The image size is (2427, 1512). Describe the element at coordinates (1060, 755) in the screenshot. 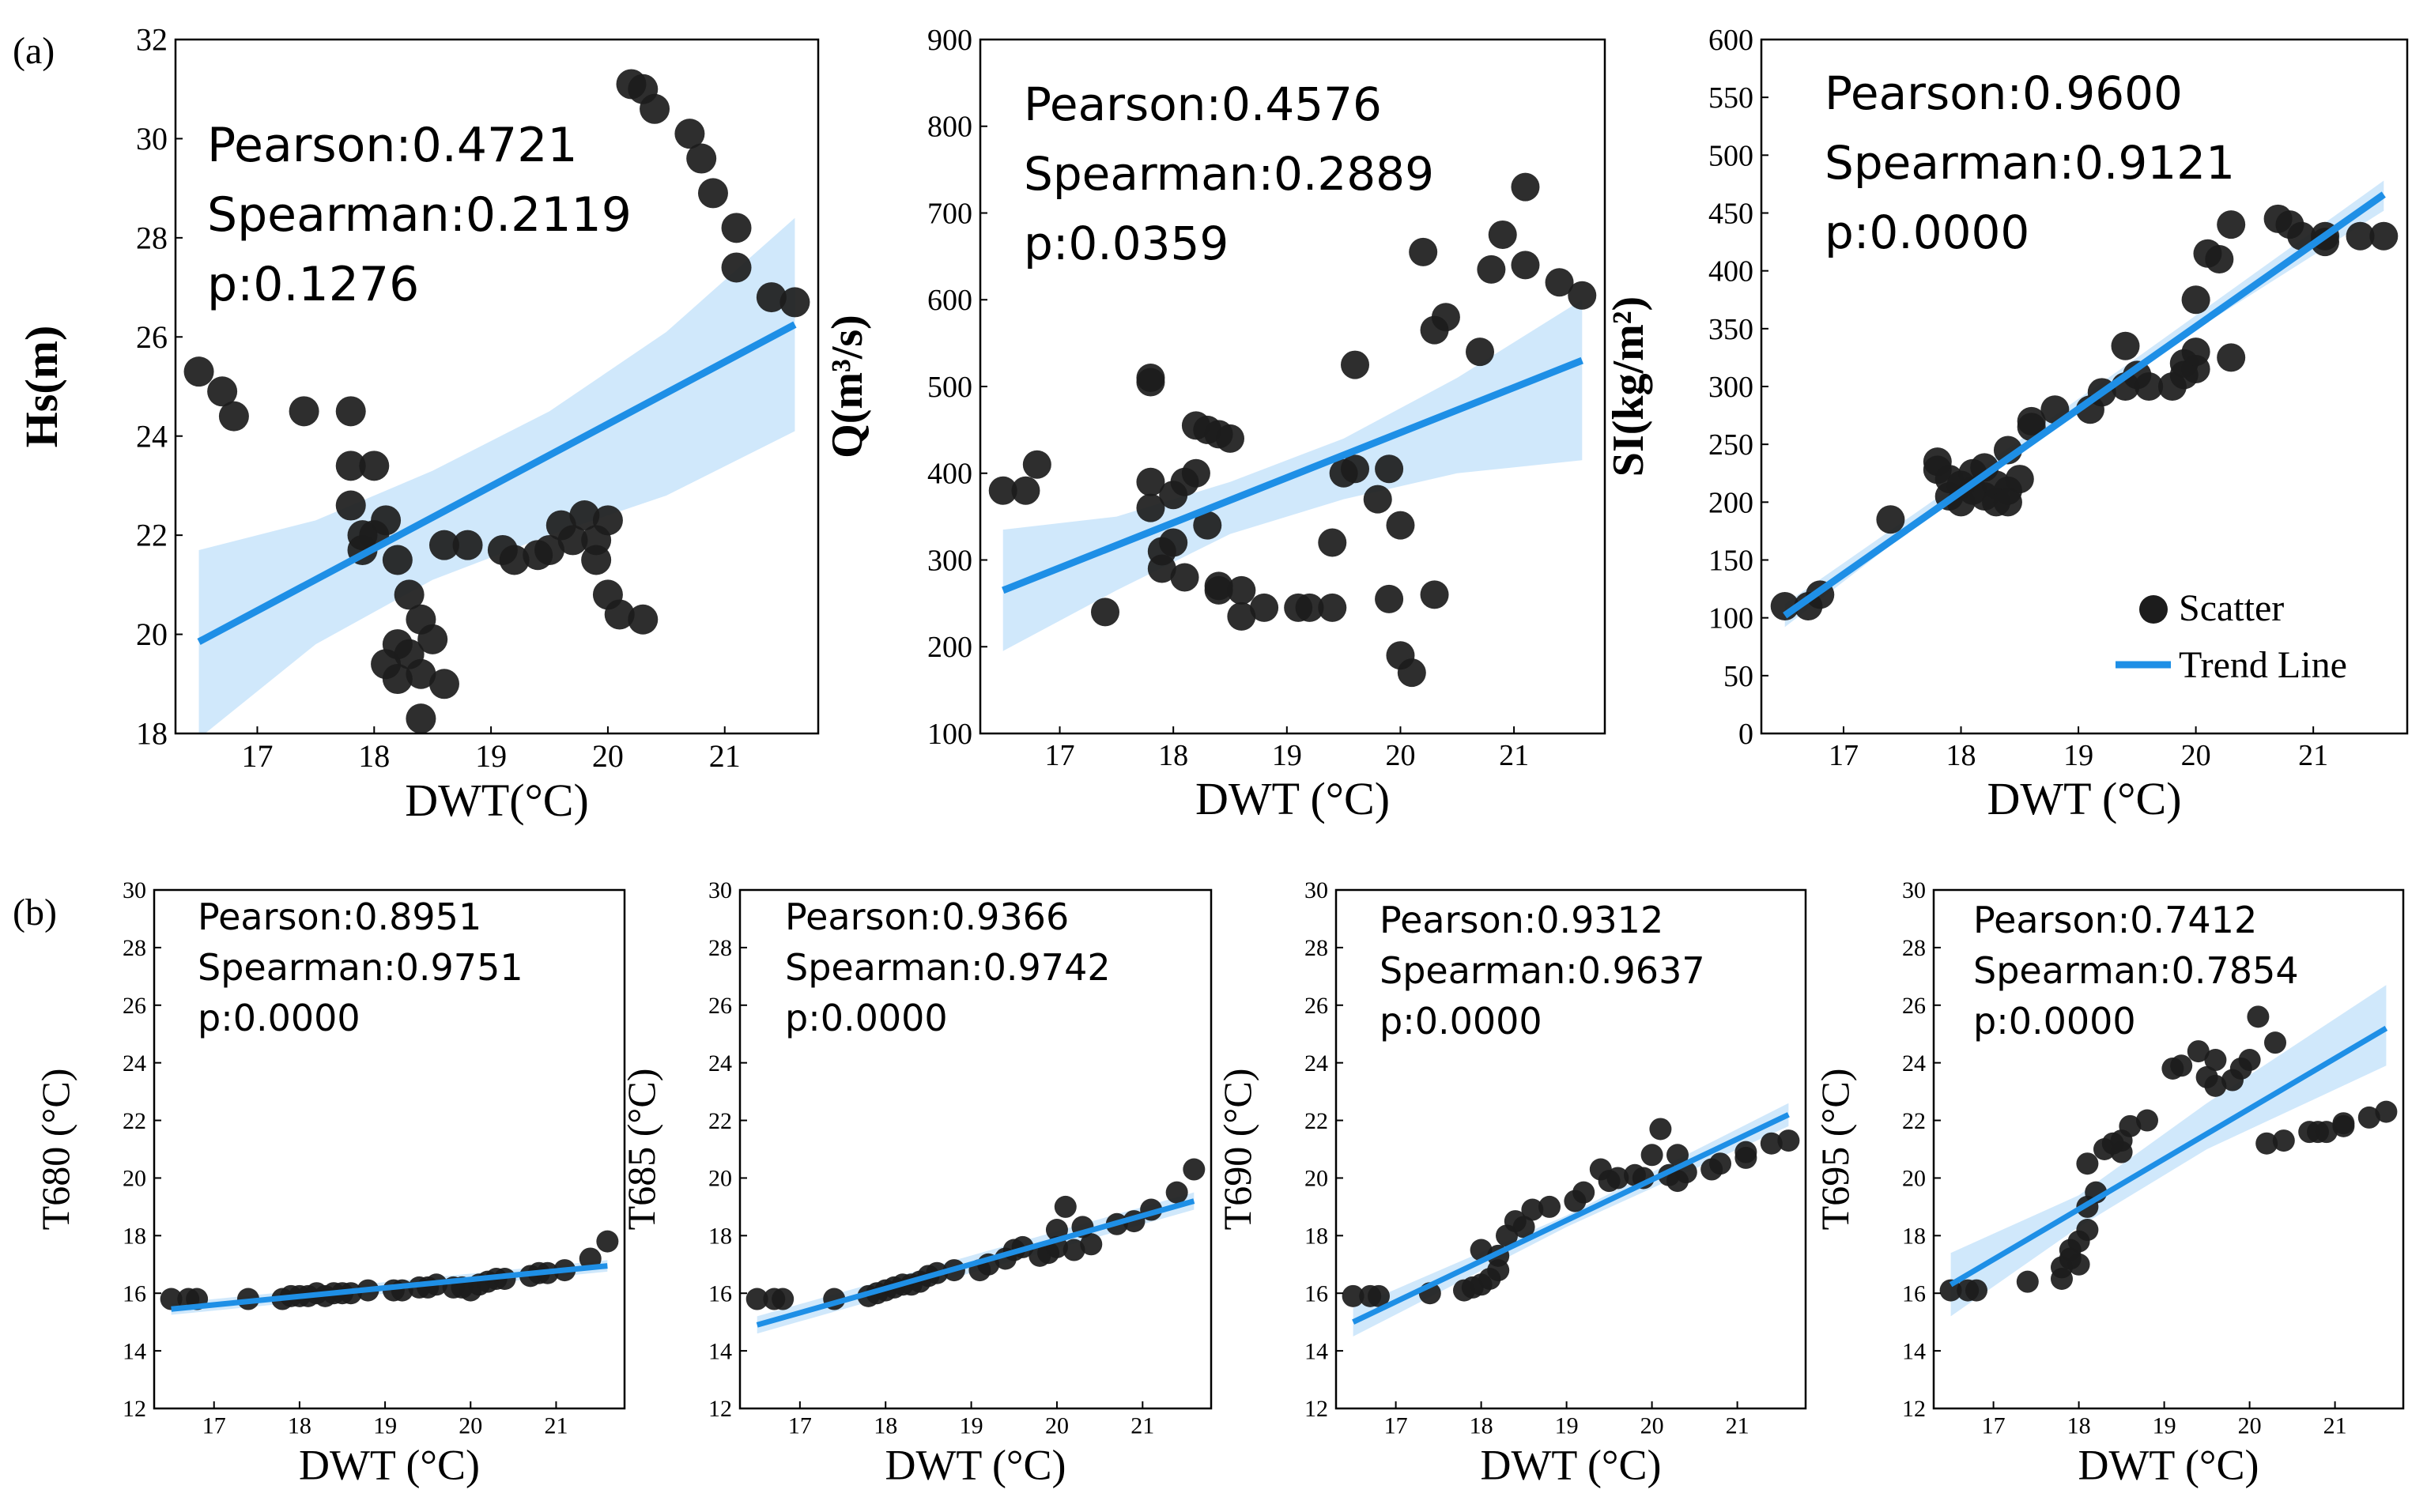

I see `x-tick-label: 17` at that location.